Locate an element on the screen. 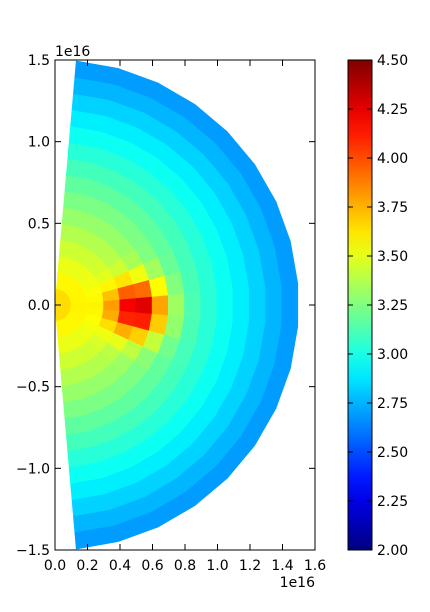 This screenshot has width=430, height=612. y-tick-label: 0.0 is located at coordinates (39, 306).